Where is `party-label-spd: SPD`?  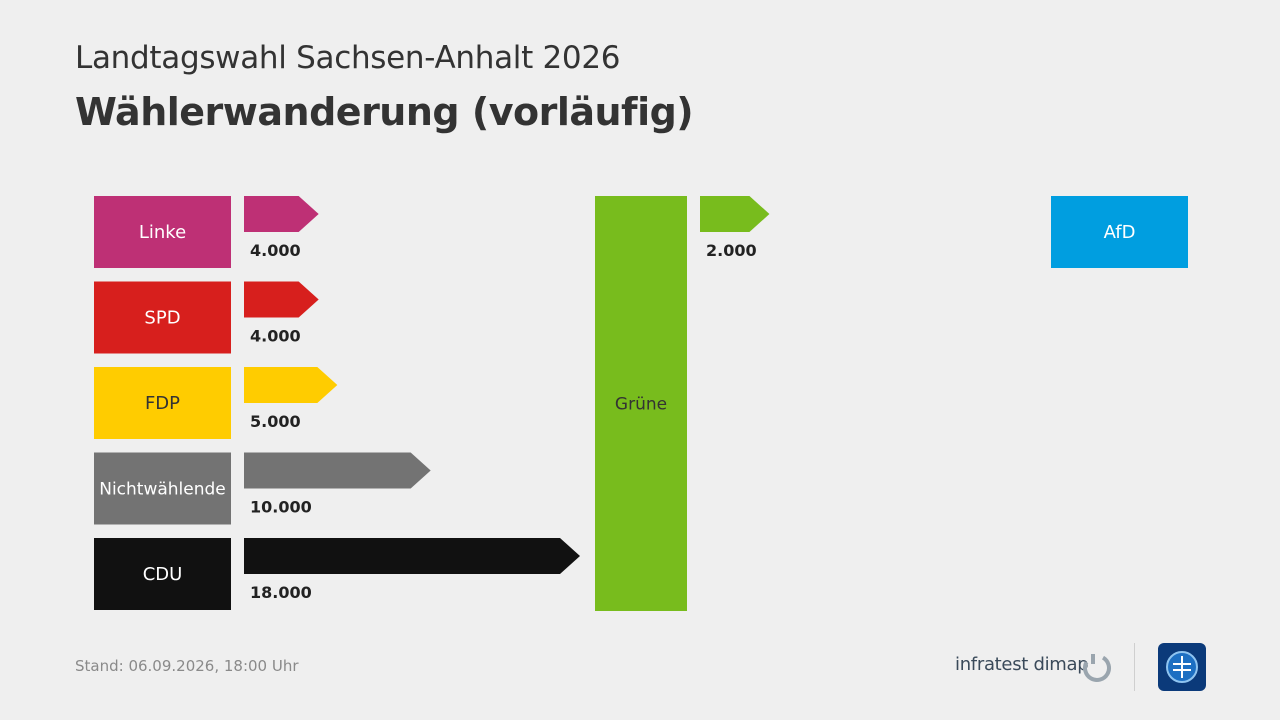
party-label-spd: SPD is located at coordinates (162, 318).